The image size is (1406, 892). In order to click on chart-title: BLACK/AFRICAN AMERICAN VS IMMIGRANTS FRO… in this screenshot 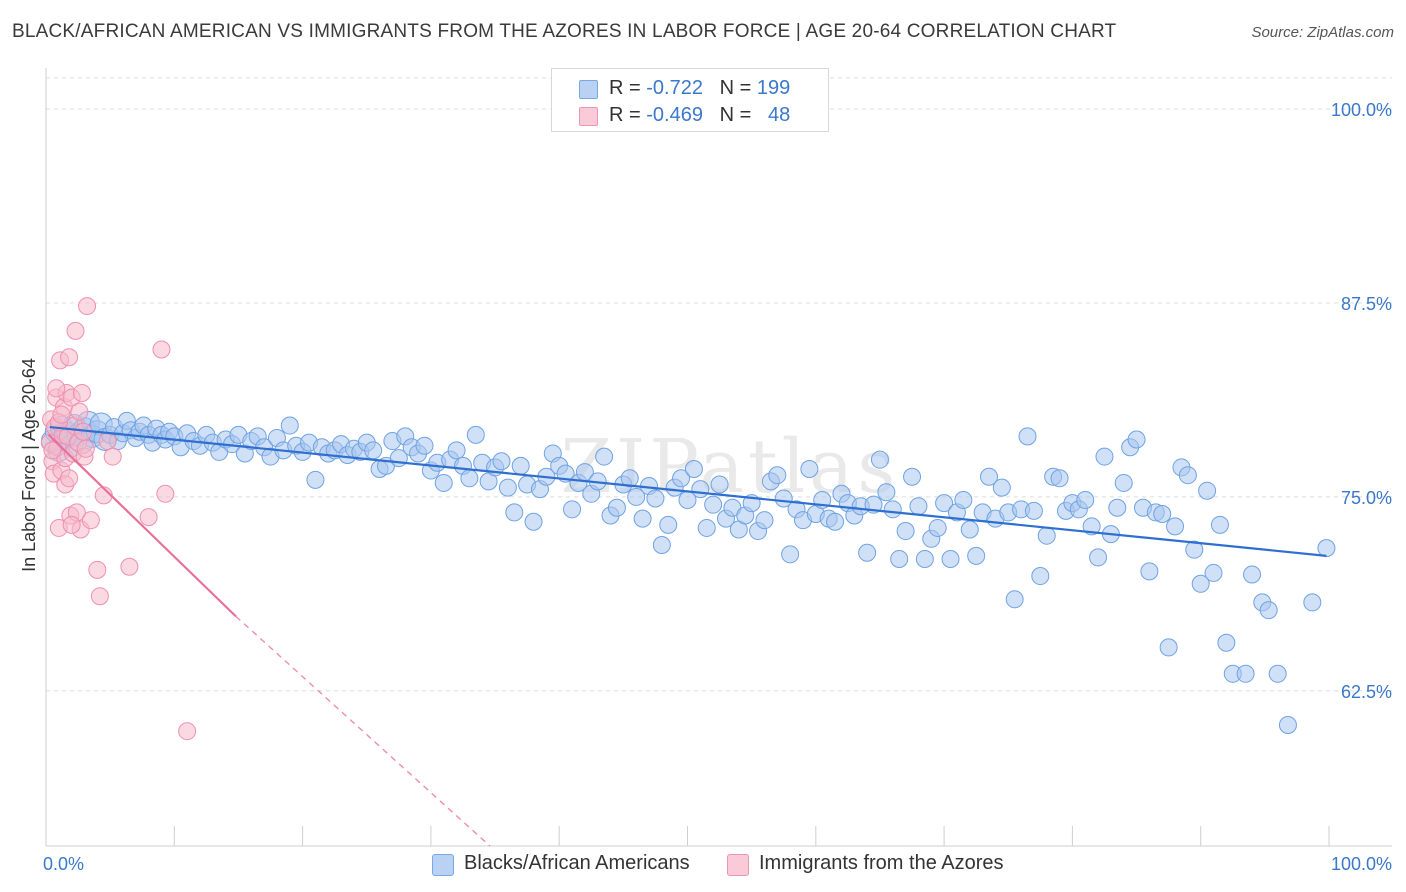, I will do `click(564, 31)`.